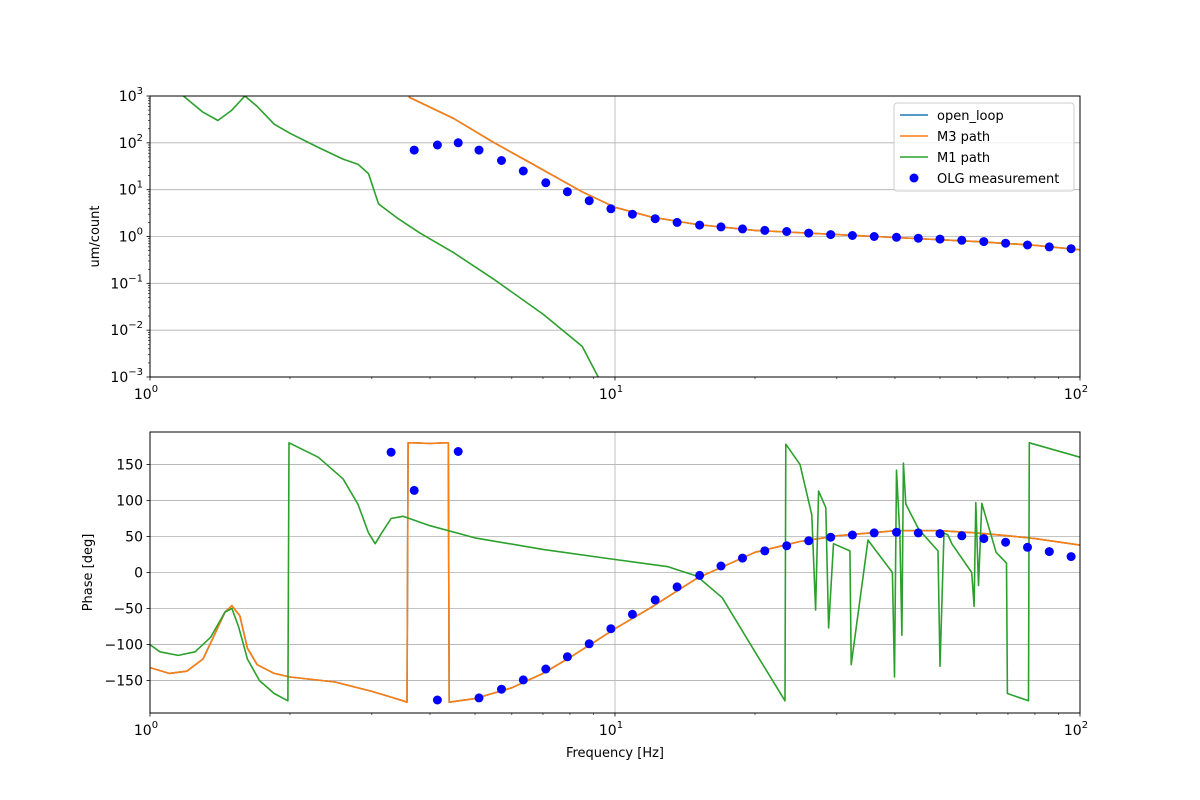 The image size is (1200, 800). I want to click on legend-label: OLG measurement, so click(998, 179).